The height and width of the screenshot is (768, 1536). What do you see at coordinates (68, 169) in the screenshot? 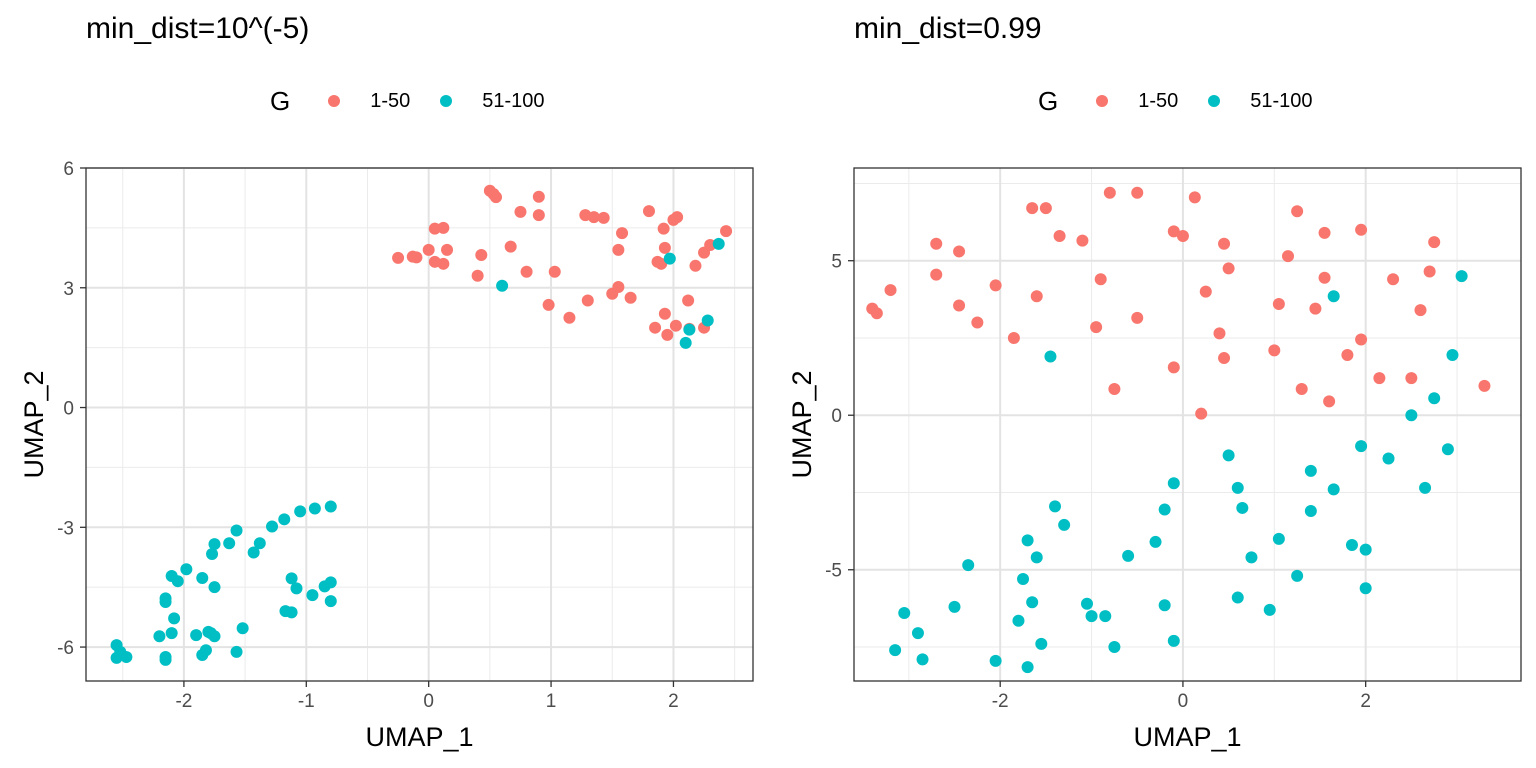
I see `y-tick-label: 6` at bounding box center [68, 169].